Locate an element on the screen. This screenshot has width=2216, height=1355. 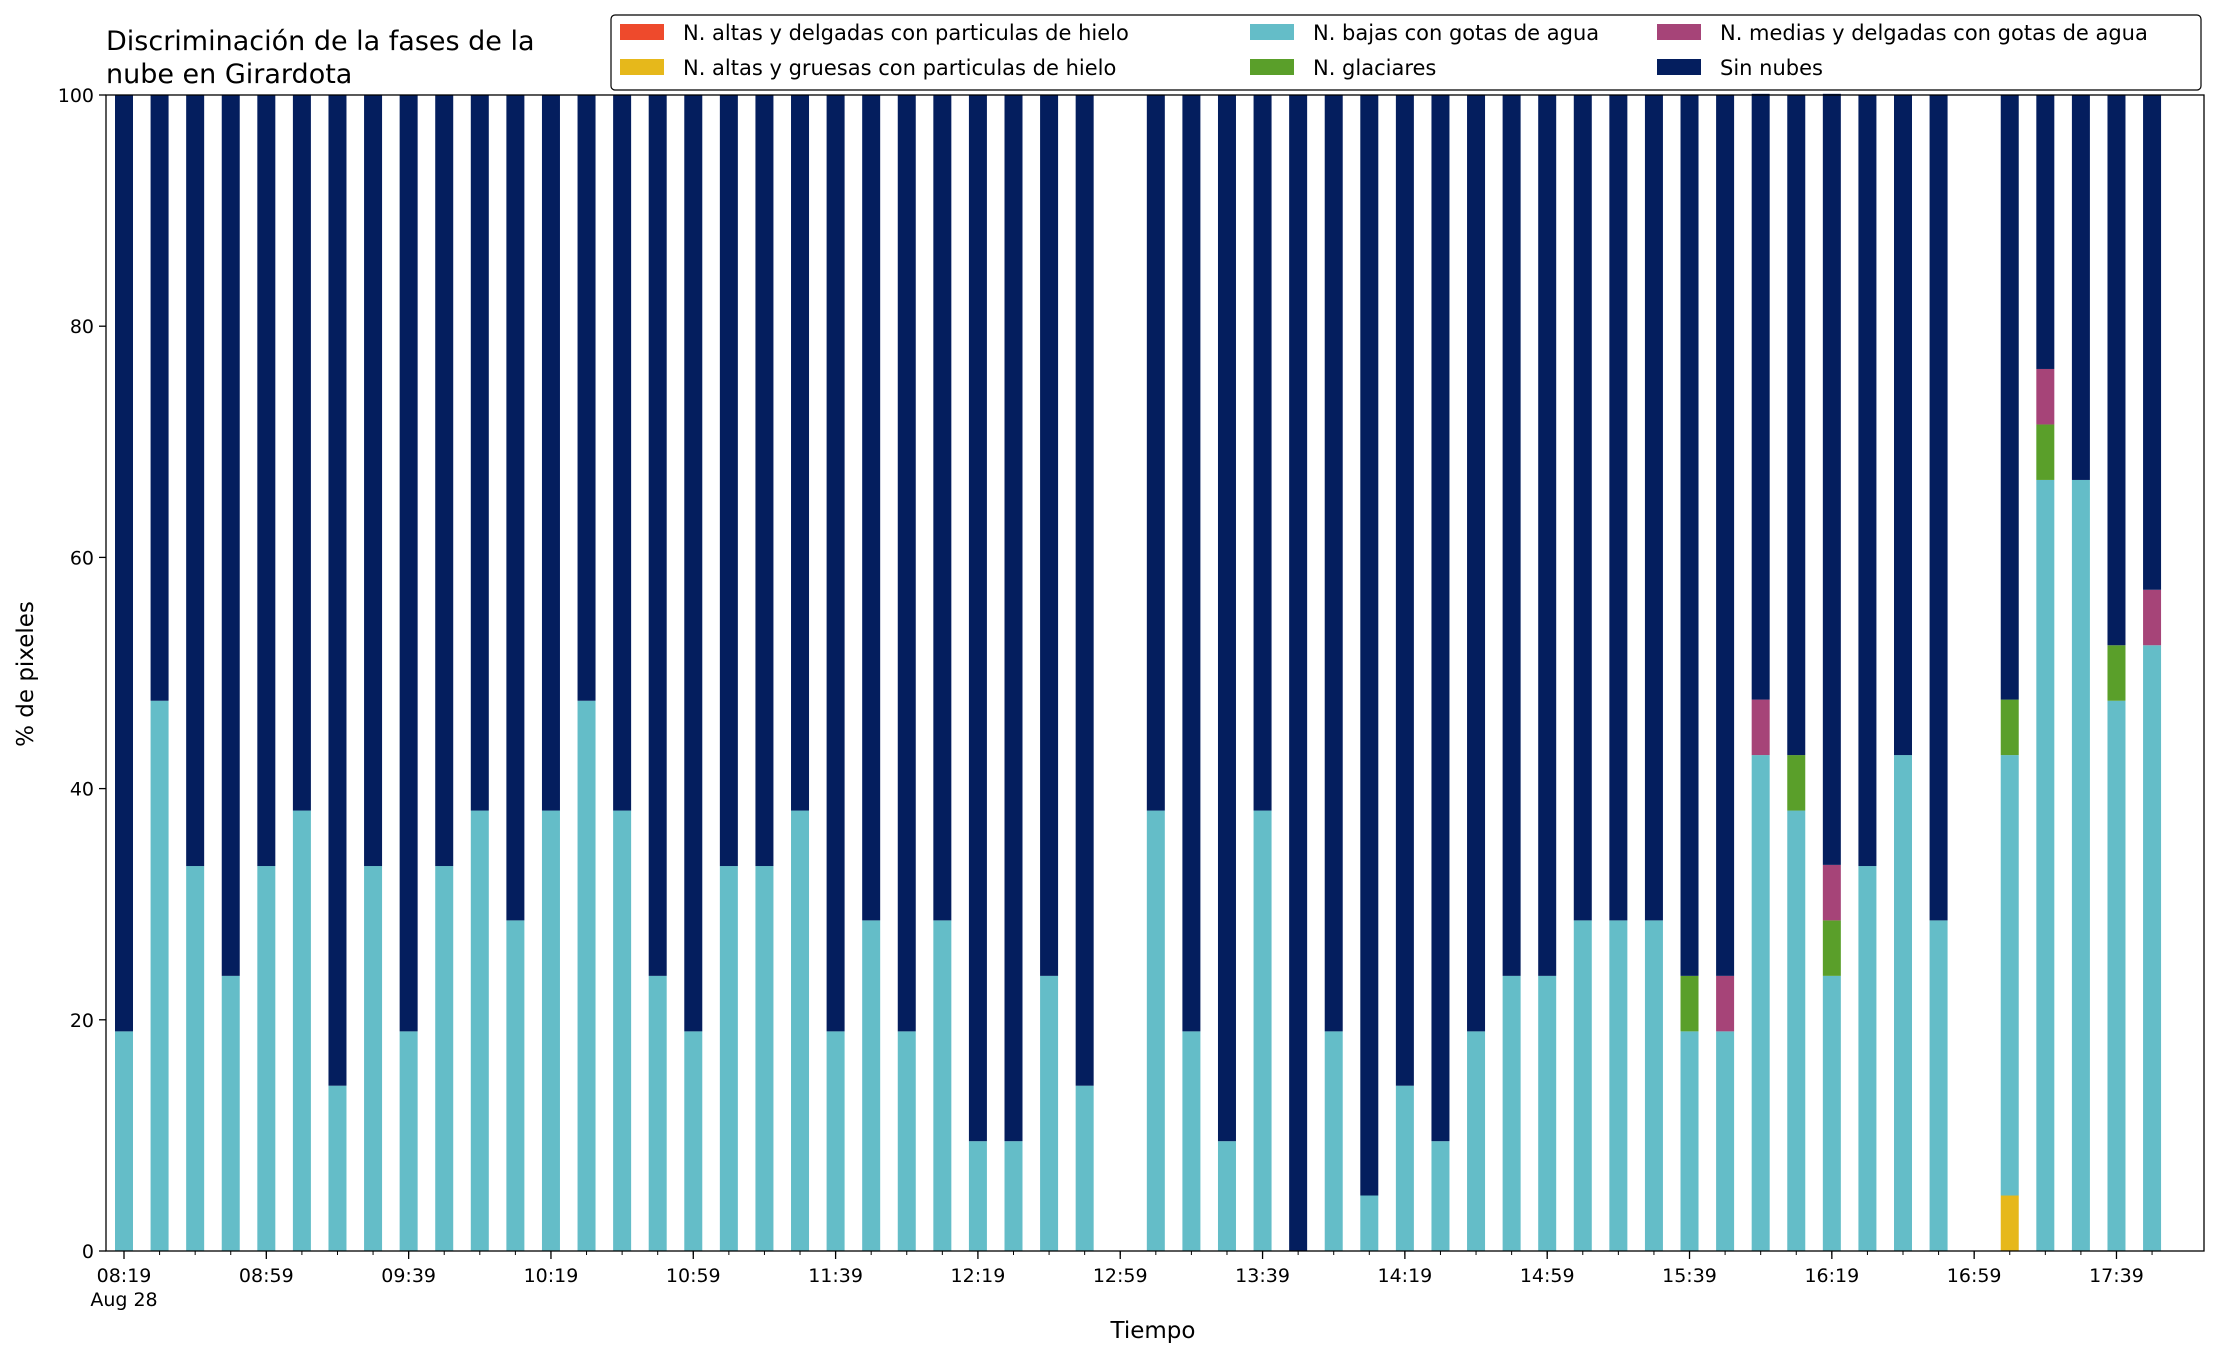
y-tick-label: 20 is located at coordinates (82, 1021).